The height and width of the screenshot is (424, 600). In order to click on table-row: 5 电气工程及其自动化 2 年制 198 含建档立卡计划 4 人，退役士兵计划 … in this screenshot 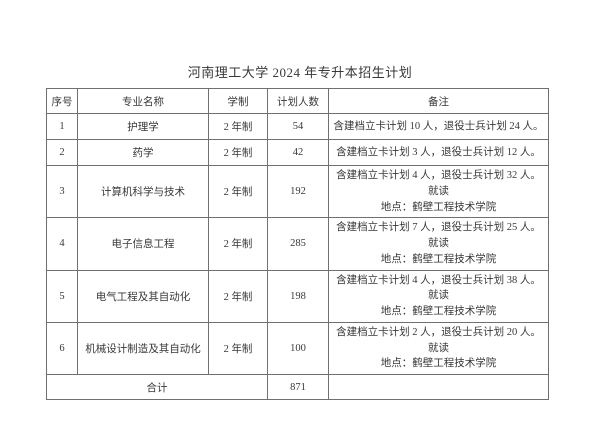, I will do `click(297, 296)`.